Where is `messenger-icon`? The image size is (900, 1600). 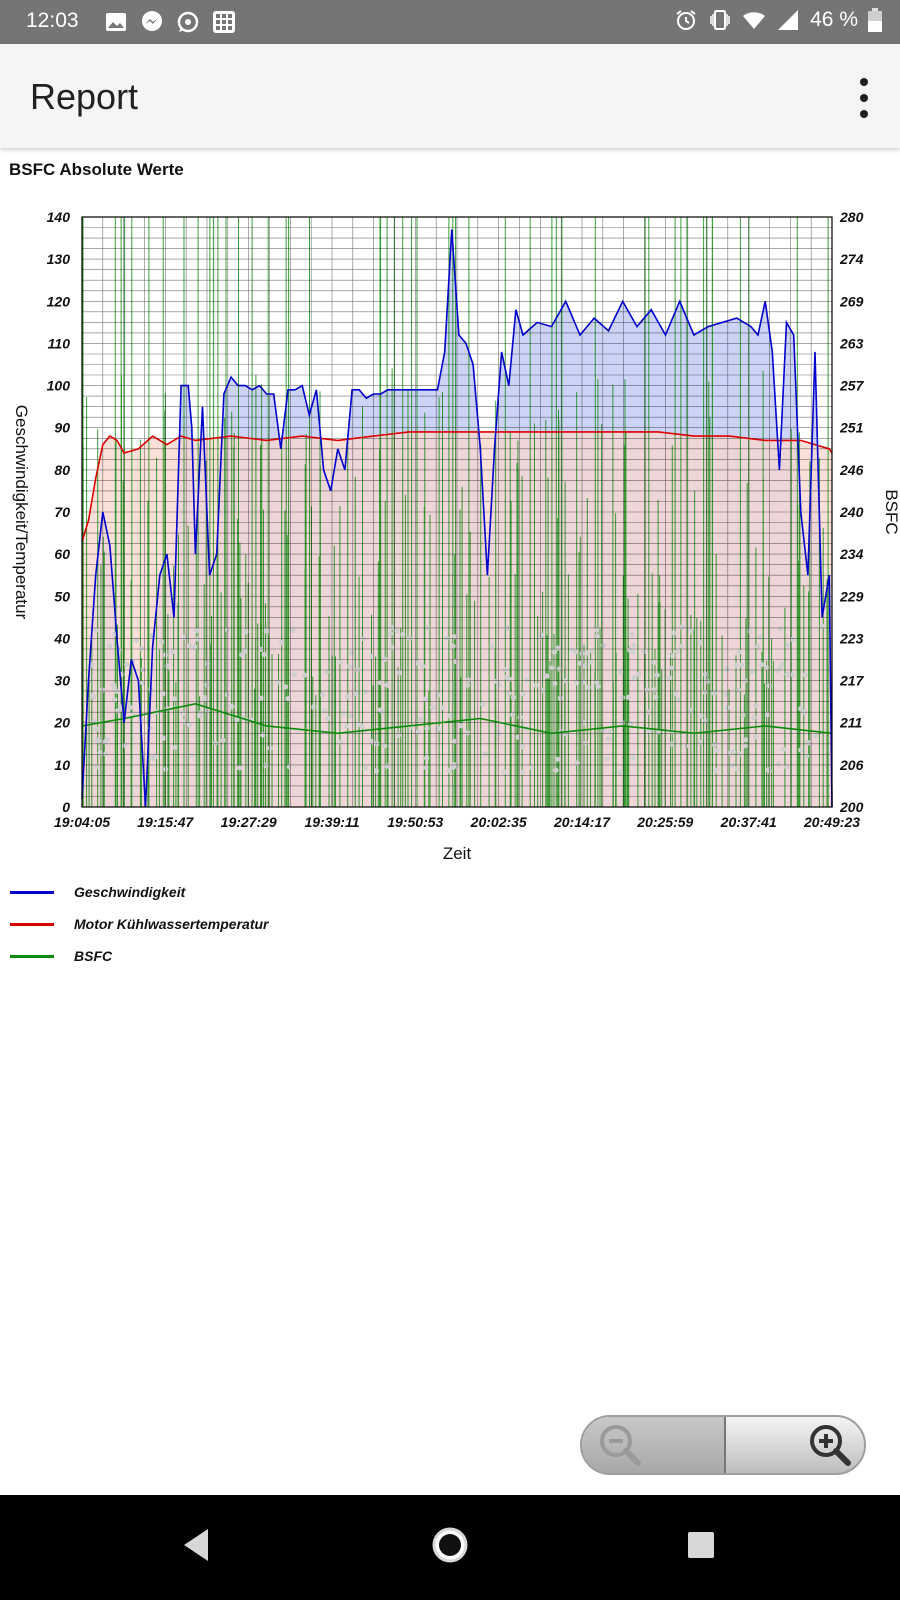
messenger-icon is located at coordinates (152, 21).